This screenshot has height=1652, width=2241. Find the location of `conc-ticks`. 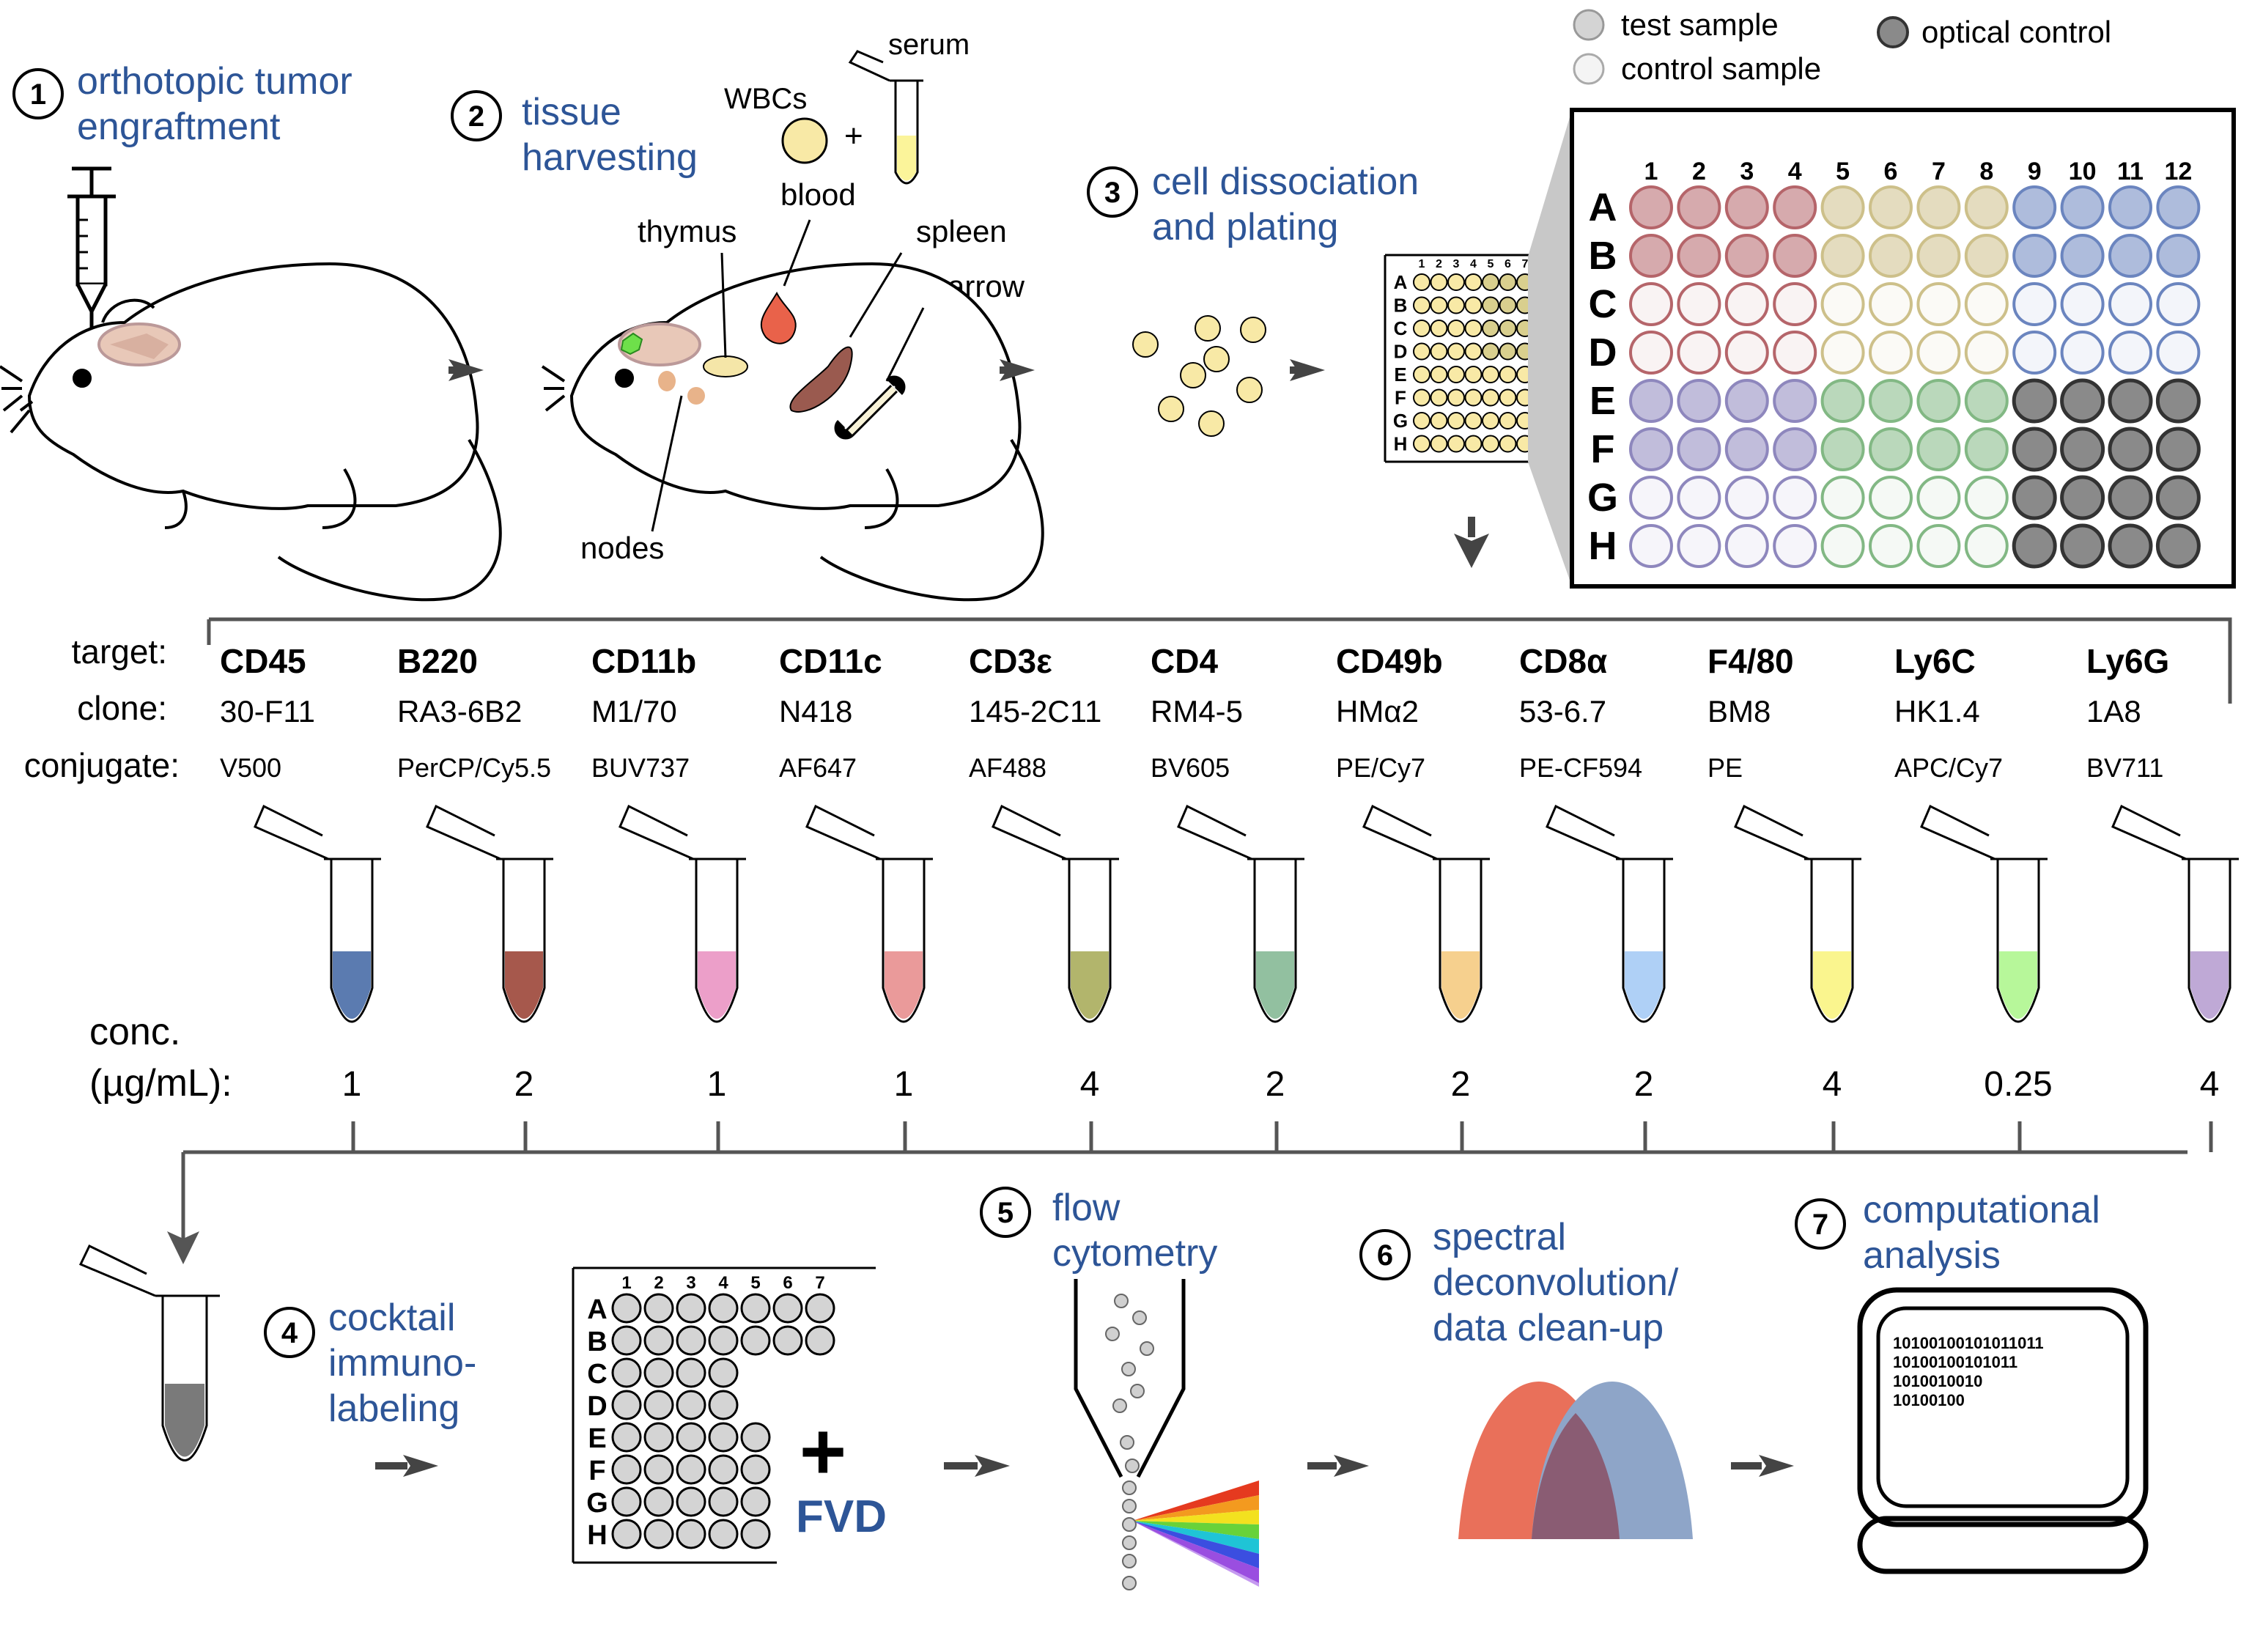

conc-ticks is located at coordinates (1282, 1136).